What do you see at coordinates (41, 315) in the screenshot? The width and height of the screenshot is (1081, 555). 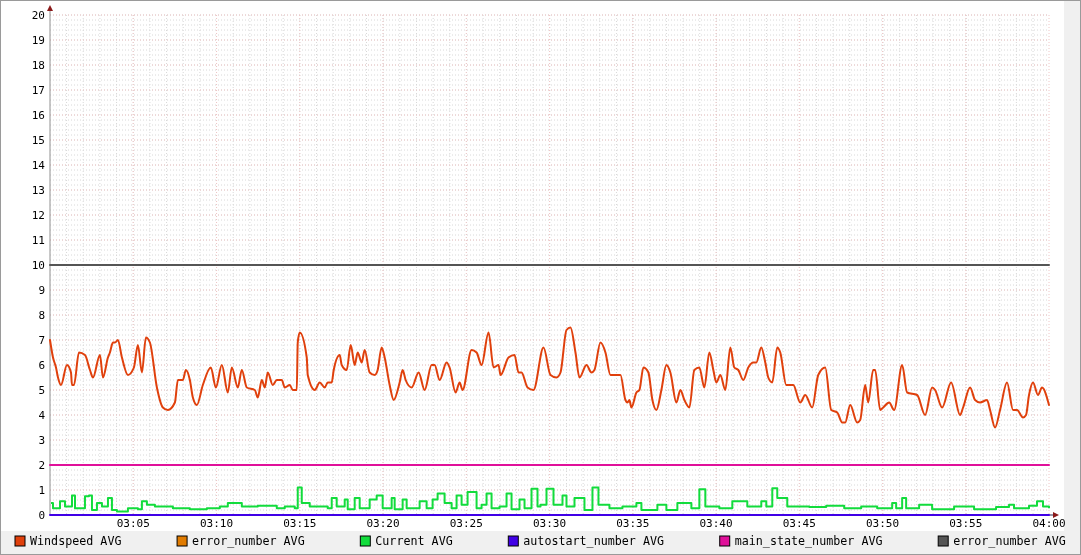 I see `y-tick-label: 8` at bounding box center [41, 315].